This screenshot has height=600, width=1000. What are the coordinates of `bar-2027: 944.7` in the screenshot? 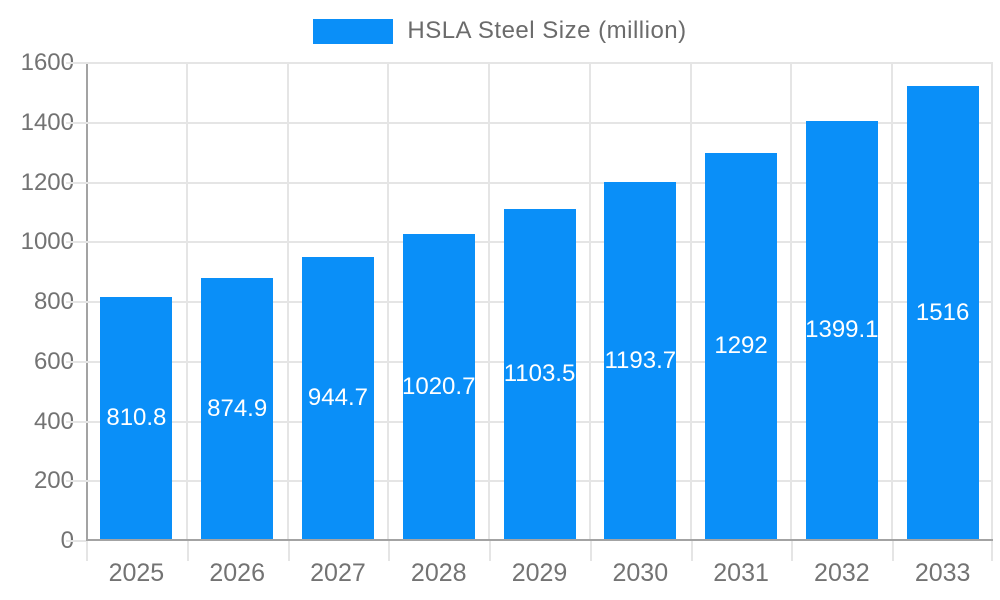 It's located at (337, 398).